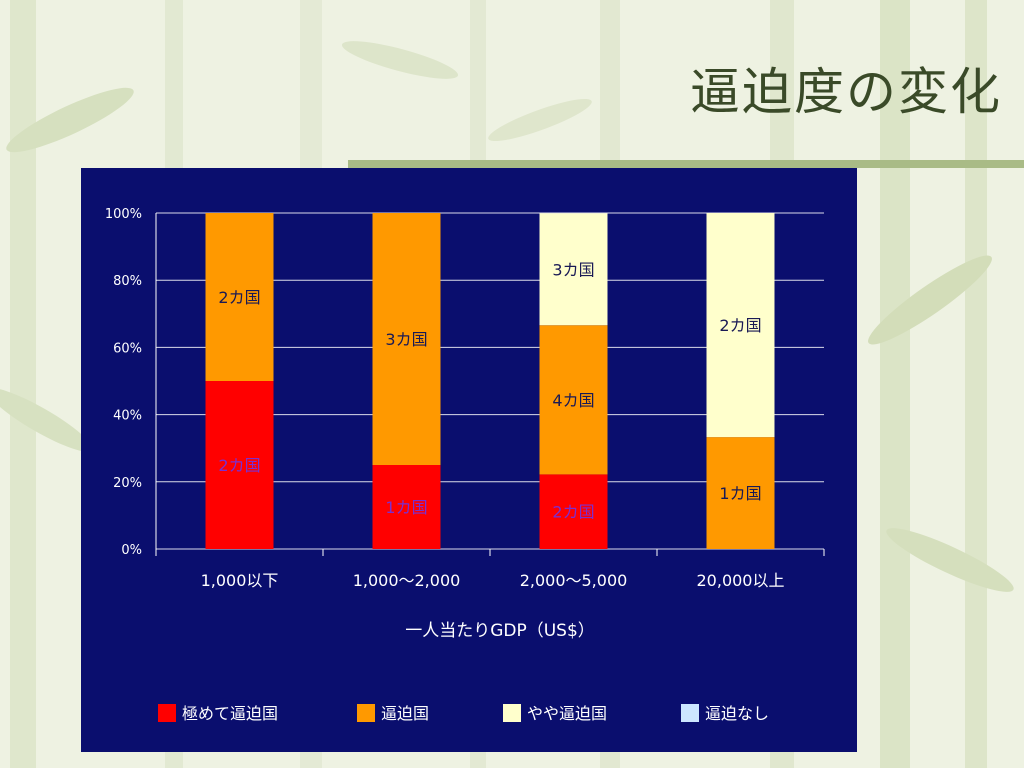 This screenshot has width=1024, height=768. What do you see at coordinates (737, 713) in the screenshot?
I see `legend-label: 逼迫なし` at bounding box center [737, 713].